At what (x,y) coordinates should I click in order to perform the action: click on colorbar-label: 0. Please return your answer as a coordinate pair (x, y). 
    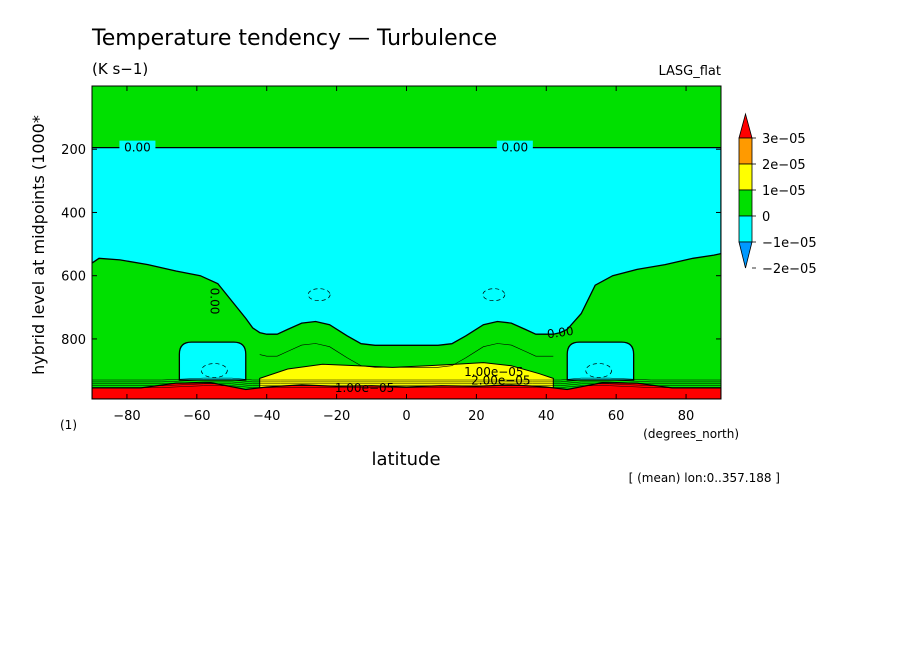
    Looking at the image, I should click on (766, 217).